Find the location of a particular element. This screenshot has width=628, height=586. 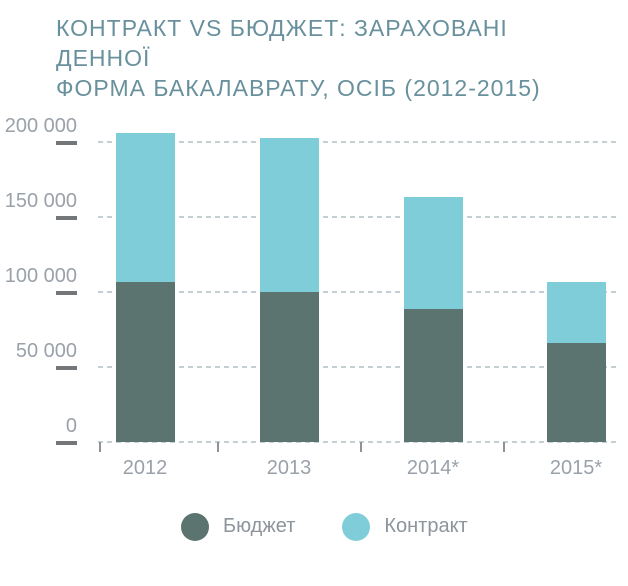

bar-segment-contract-2013 is located at coordinates (289, 215).